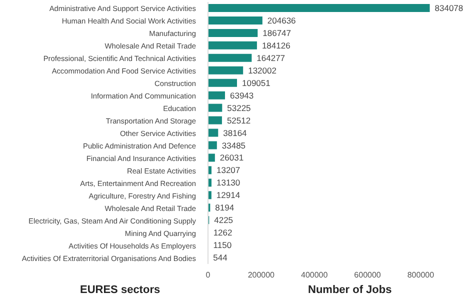 The width and height of the screenshot is (474, 301). Describe the element at coordinates (120, 290) in the screenshot. I see `y-axis-title: EURES sectors` at that location.